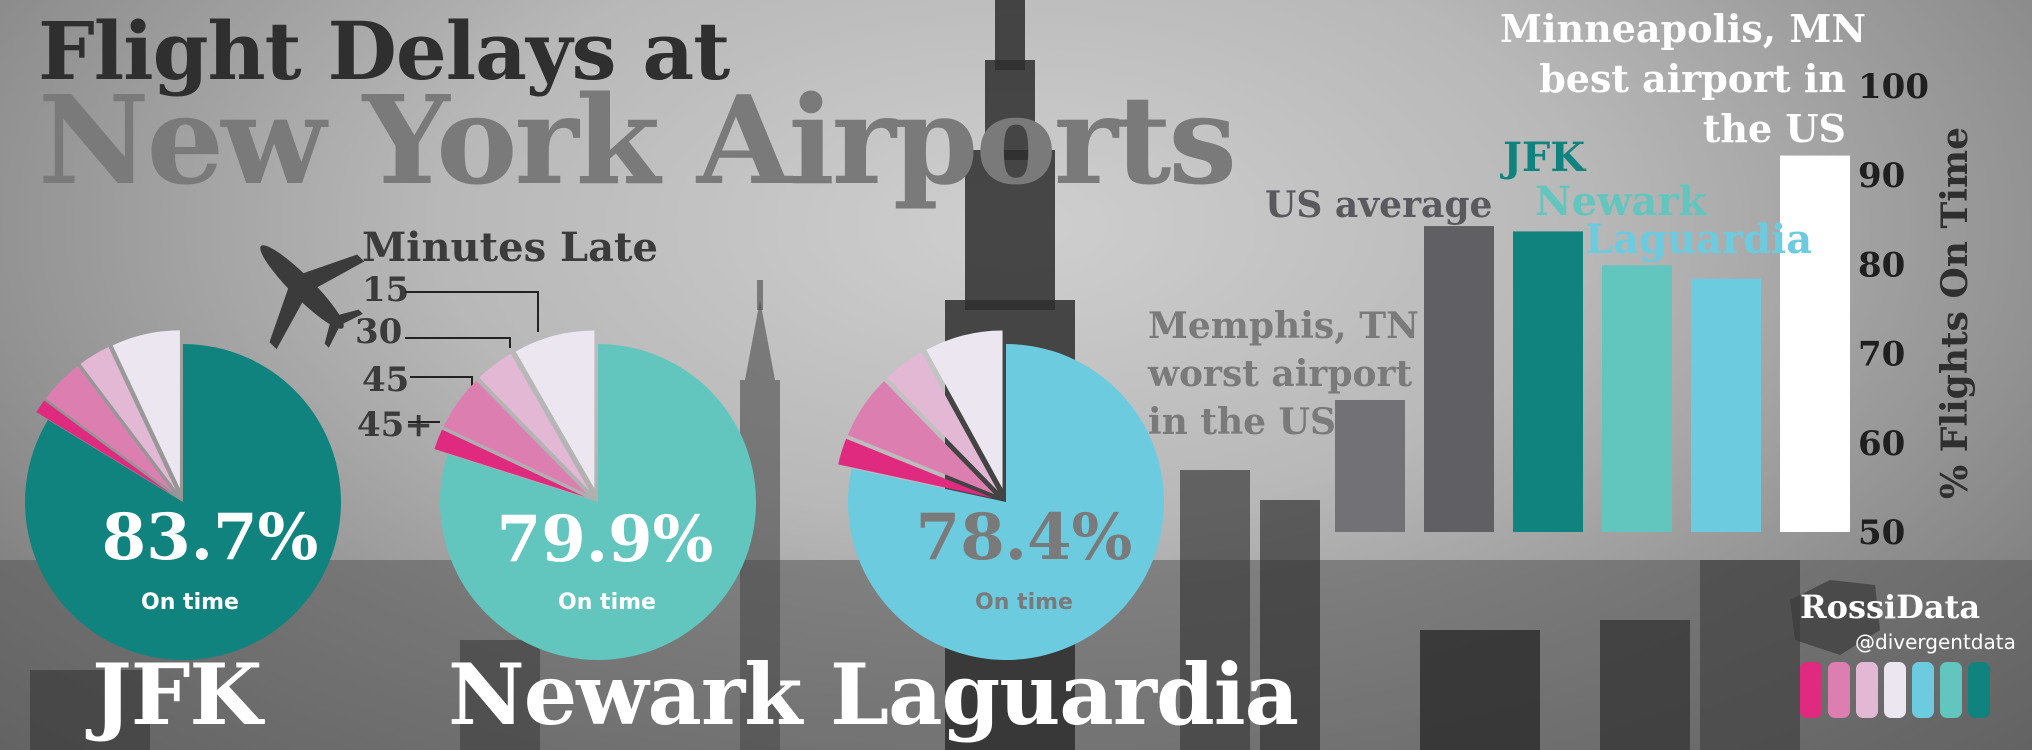 The height and width of the screenshot is (750, 2032). Describe the element at coordinates (1692, 78) in the screenshot. I see `bar-label-minneapolis-line-2: best airport in` at that location.